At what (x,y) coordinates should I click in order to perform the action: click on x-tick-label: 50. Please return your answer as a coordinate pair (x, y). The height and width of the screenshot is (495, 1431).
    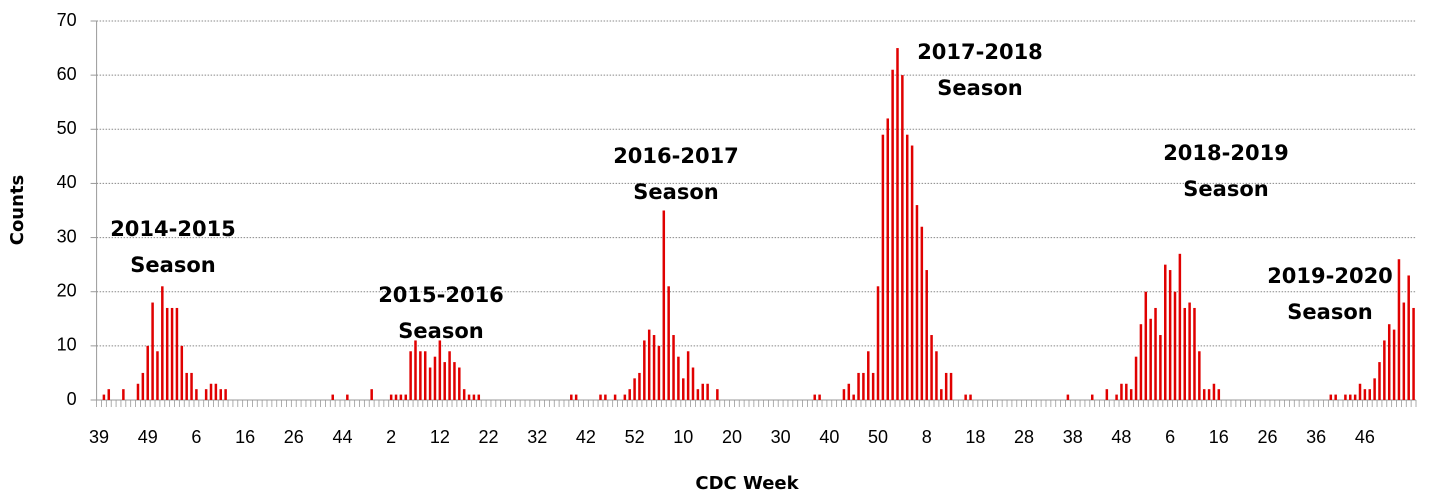
    Looking at the image, I should click on (878, 437).